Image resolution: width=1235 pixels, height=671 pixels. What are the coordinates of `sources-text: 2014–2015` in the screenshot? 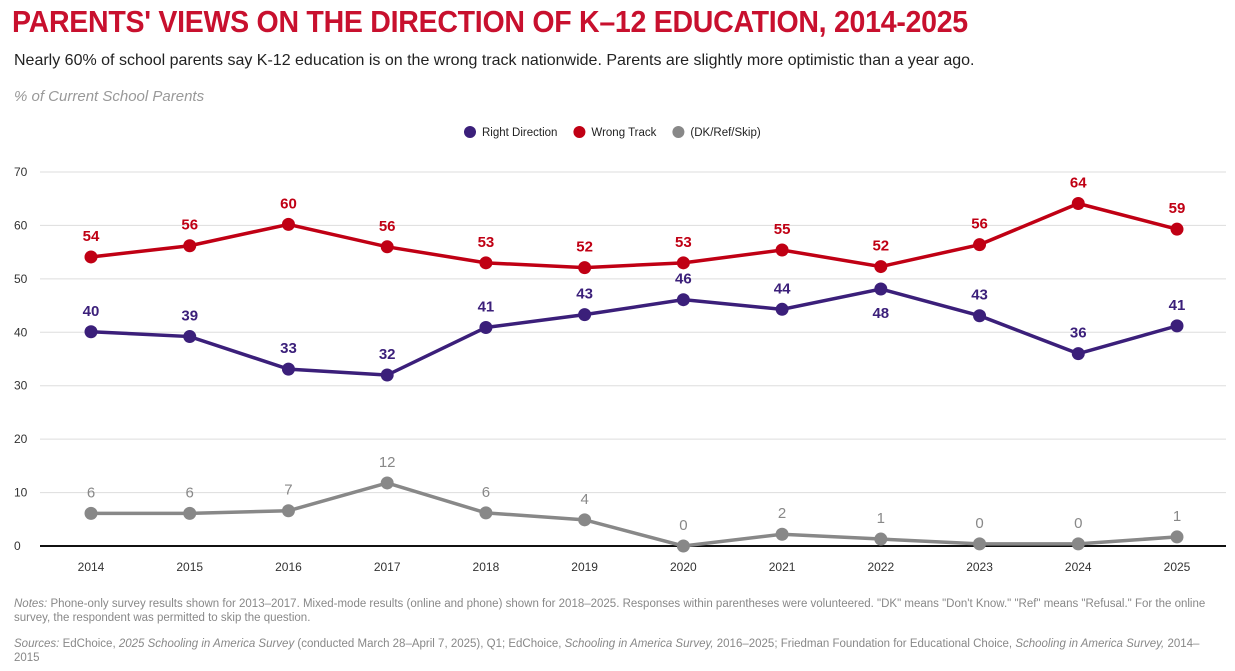 It's located at (607, 651).